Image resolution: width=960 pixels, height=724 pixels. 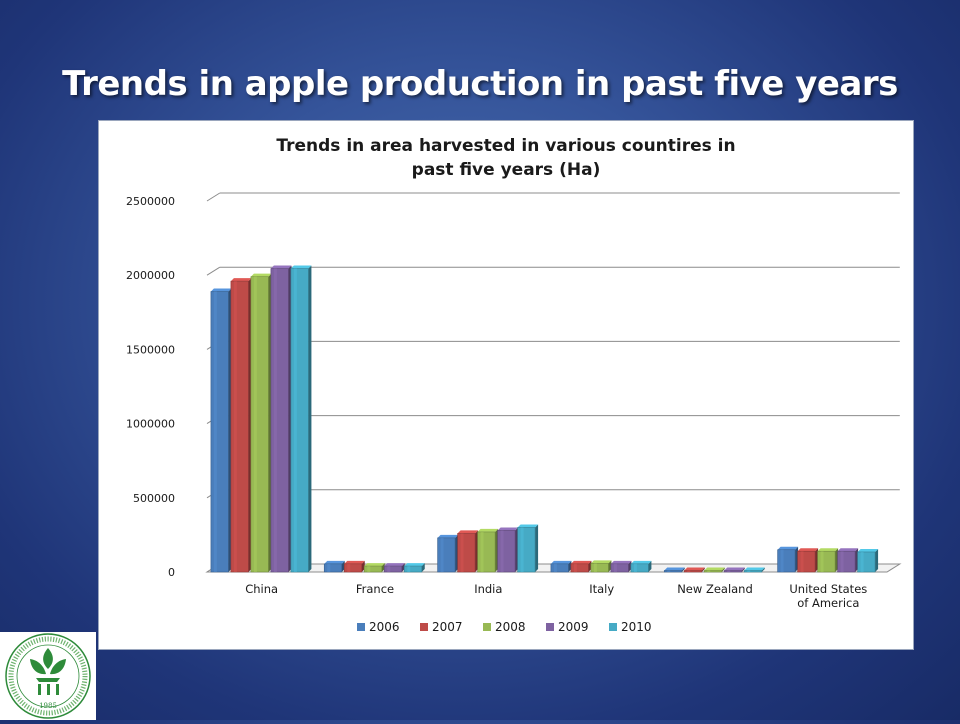 I want to click on x-tick-label: China, so click(x=261, y=589).